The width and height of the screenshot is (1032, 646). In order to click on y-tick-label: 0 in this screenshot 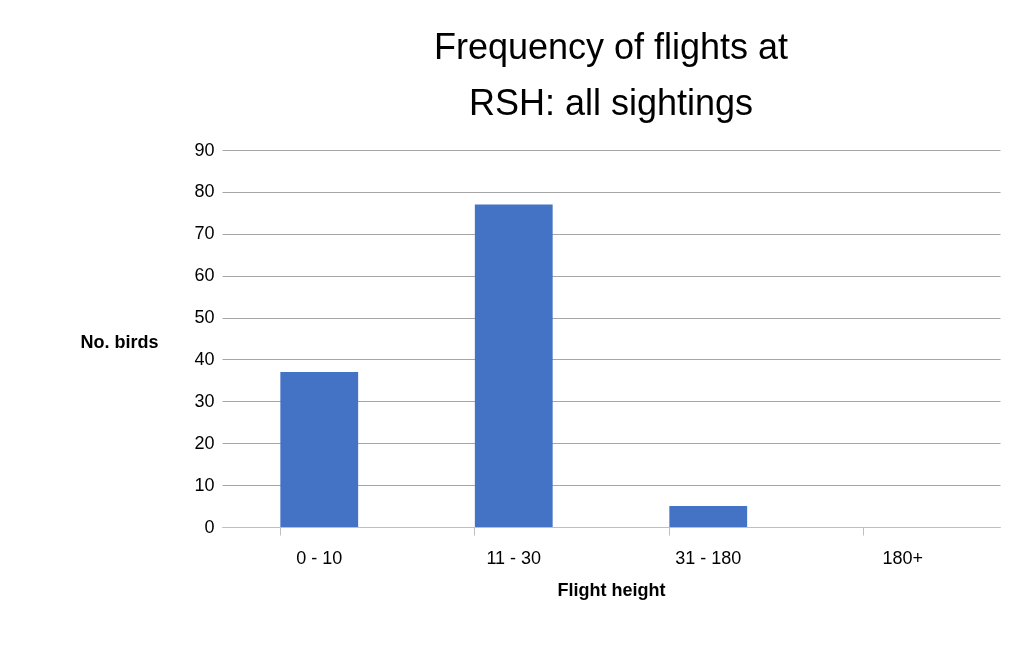, I will do `click(209, 526)`.